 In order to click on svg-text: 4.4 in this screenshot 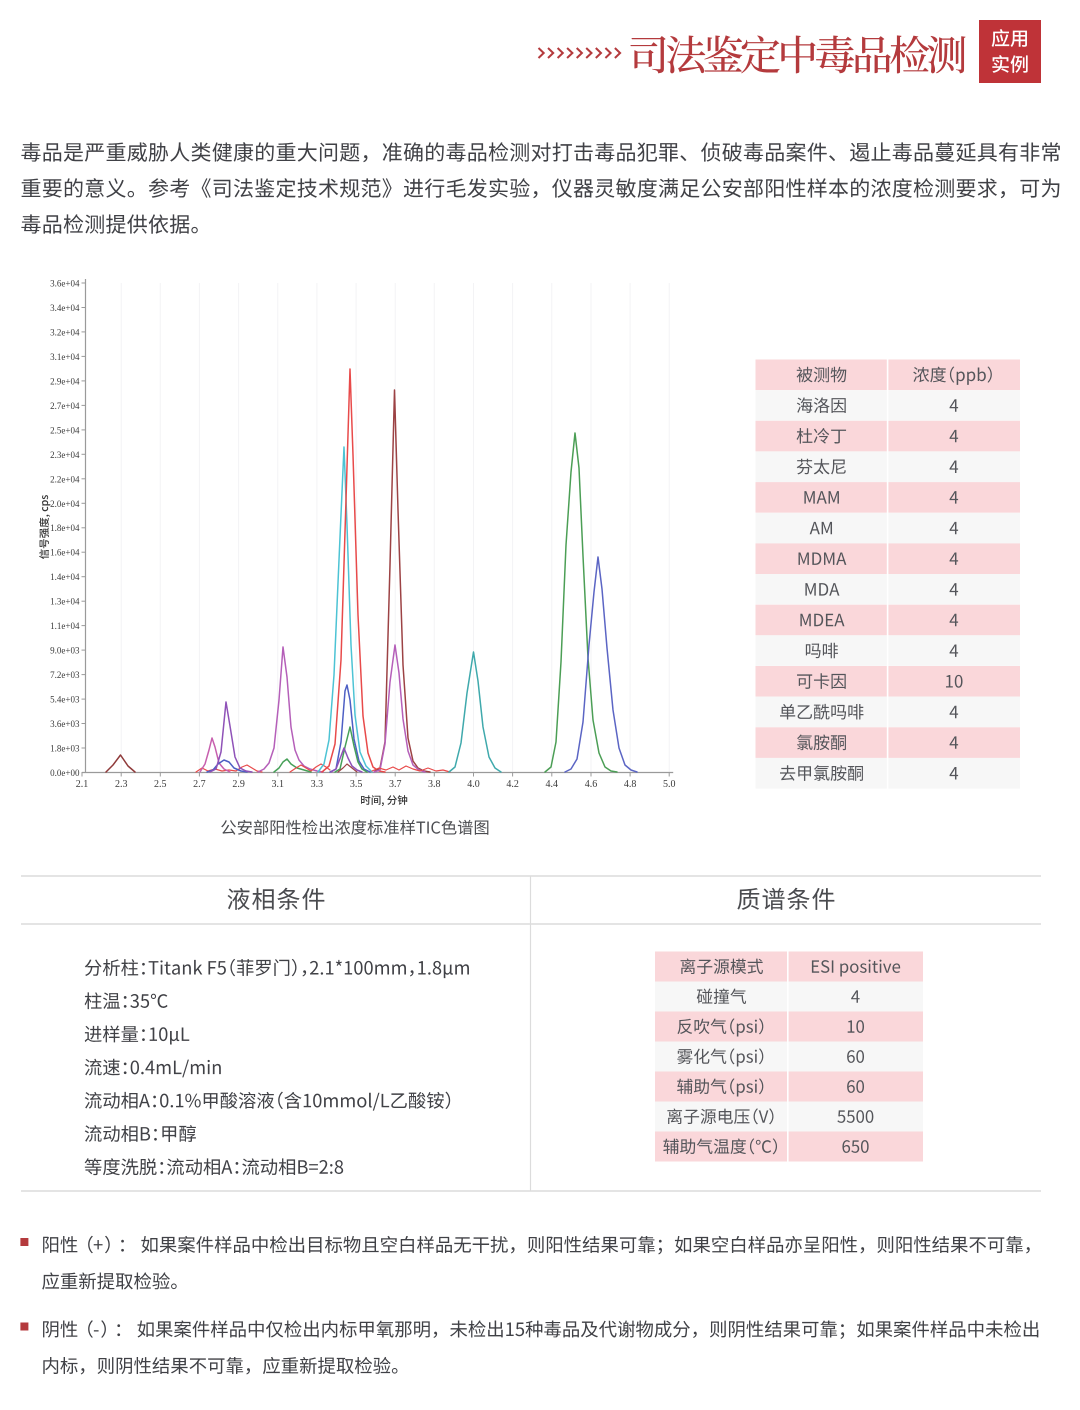, I will do `click(552, 784)`.